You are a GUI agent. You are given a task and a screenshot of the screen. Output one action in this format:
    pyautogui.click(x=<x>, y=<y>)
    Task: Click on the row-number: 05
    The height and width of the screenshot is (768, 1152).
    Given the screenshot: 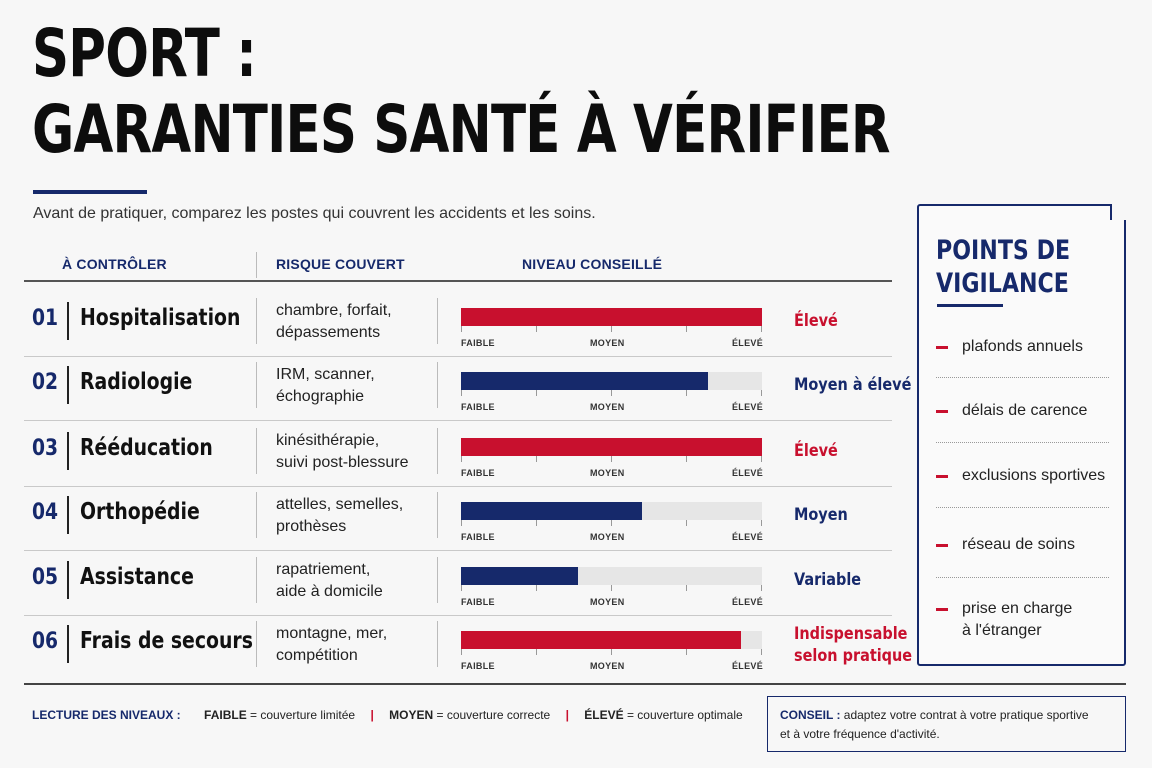 What is the action you would take?
    pyautogui.click(x=45, y=577)
    